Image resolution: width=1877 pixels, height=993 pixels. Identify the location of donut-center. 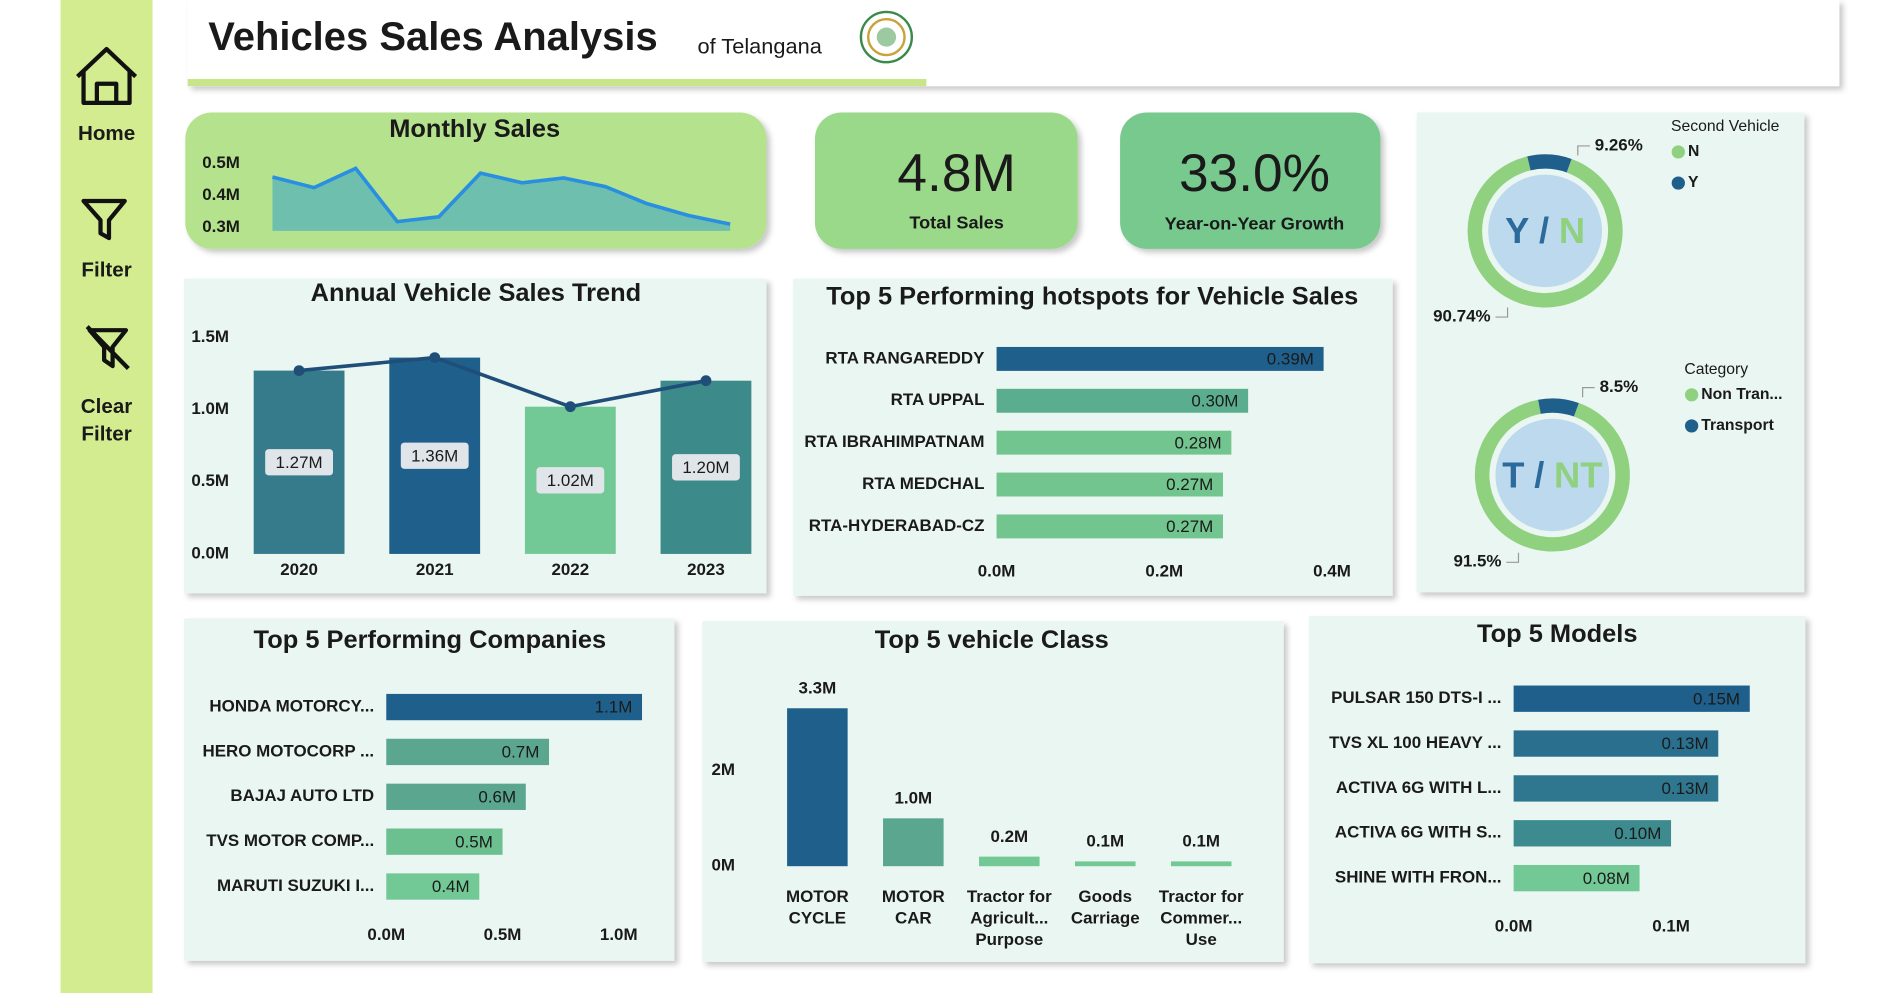
(1545, 231).